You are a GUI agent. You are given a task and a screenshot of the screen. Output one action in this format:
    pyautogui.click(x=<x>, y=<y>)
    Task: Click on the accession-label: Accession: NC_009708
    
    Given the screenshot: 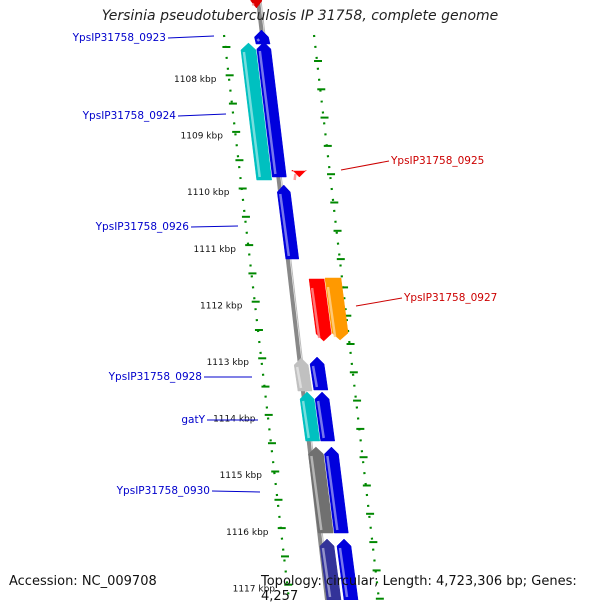 What is the action you would take?
    pyautogui.click(x=83, y=581)
    